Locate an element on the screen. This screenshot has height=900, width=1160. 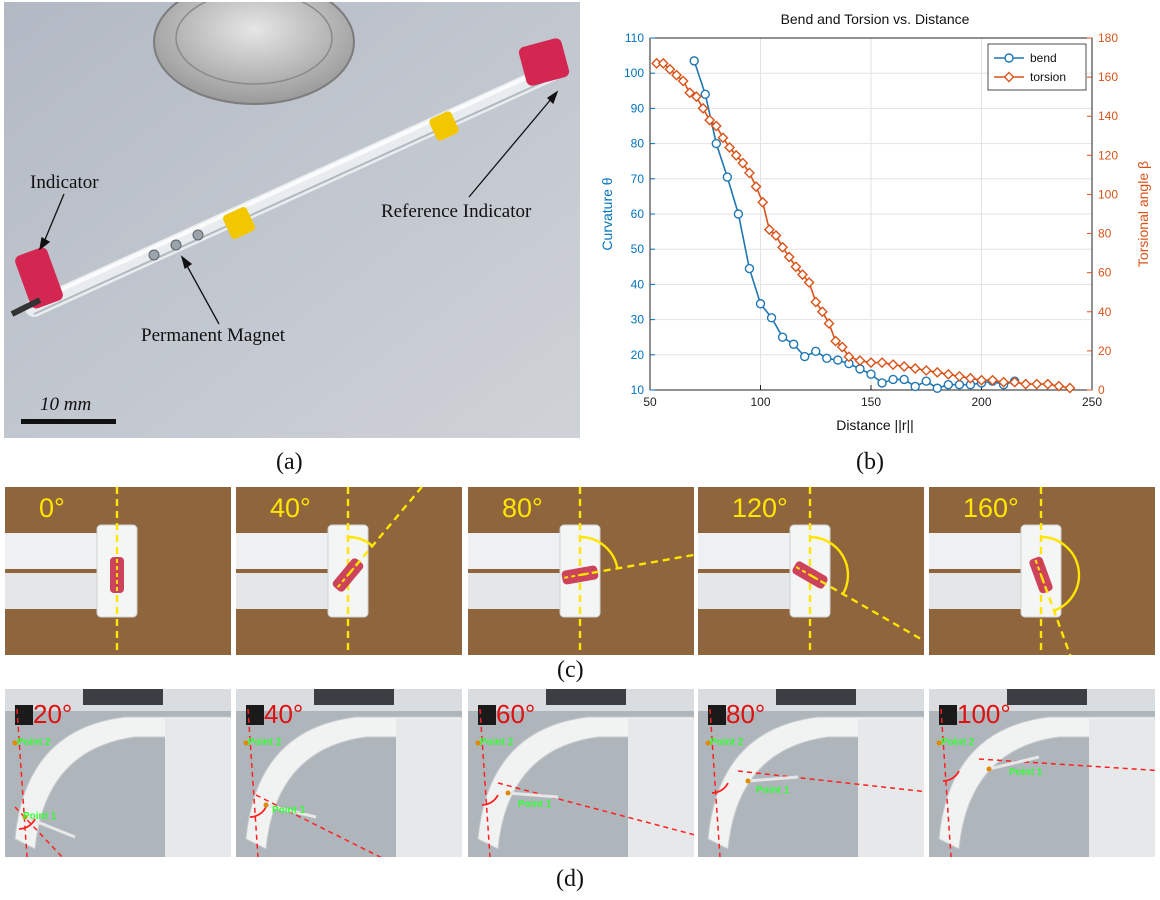
scale-bar is located at coordinates (68, 421).